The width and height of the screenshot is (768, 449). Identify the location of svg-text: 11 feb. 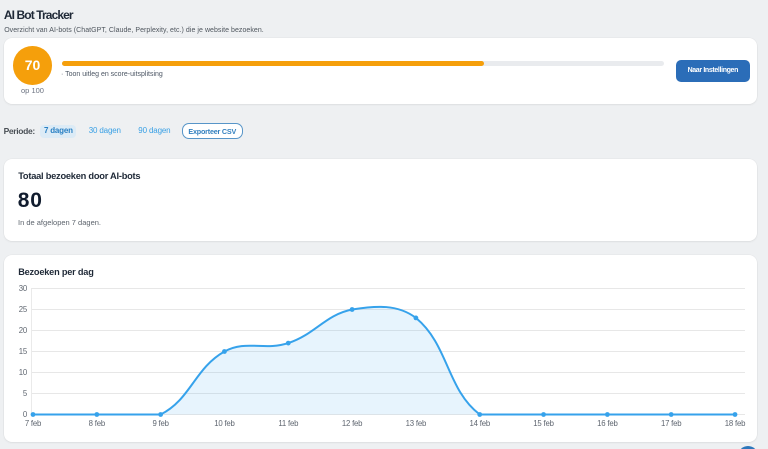
(288, 423).